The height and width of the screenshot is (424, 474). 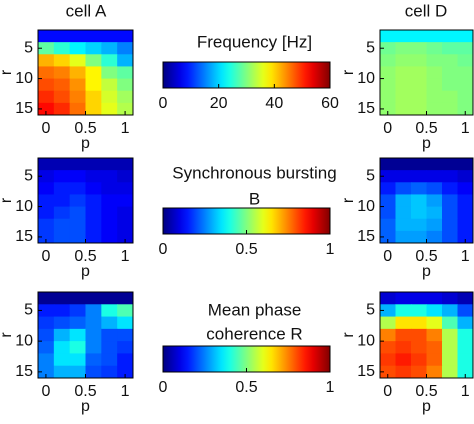 What do you see at coordinates (330, 387) in the screenshot?
I see `colorbar-tick-label: 1` at bounding box center [330, 387].